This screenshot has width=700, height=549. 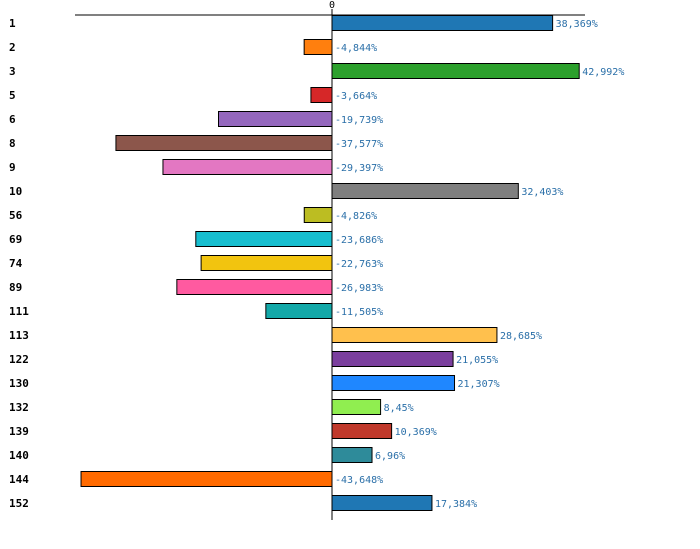 What do you see at coordinates (15, 191) in the screenshot?
I see `category-label: 10` at bounding box center [15, 191].